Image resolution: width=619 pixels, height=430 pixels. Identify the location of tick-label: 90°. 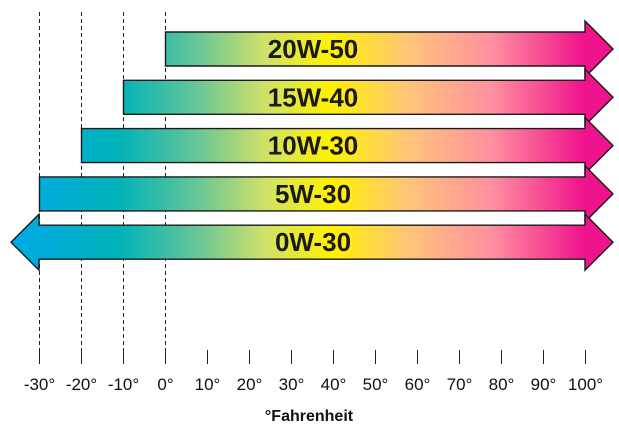
(544, 384).